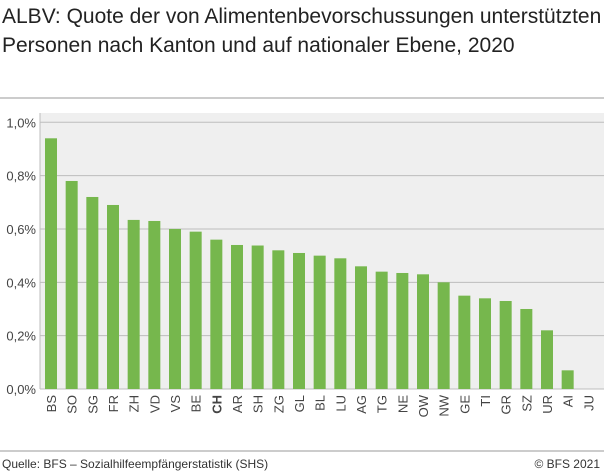 This screenshot has width=604, height=475. I want to click on x-tick-label: SZ, so click(526, 403).